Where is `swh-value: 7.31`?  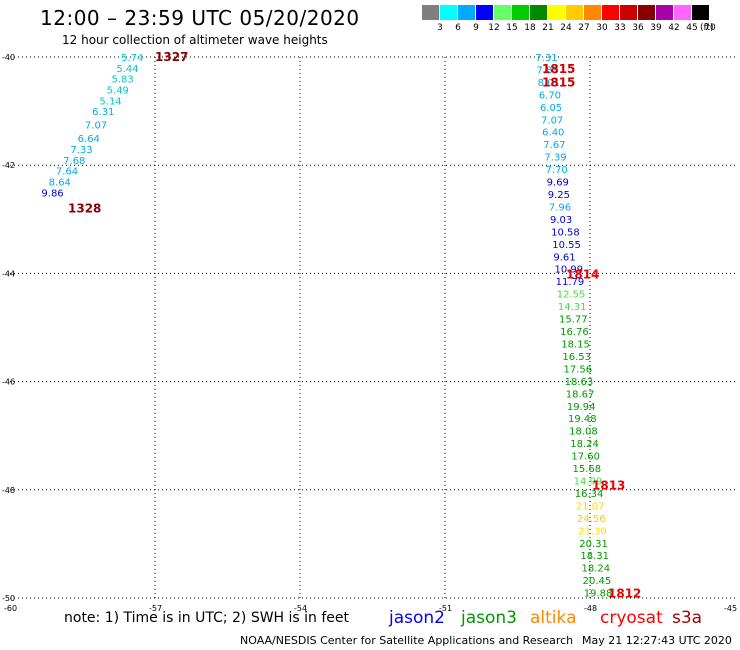 swh-value: 7.31 is located at coordinates (546, 58).